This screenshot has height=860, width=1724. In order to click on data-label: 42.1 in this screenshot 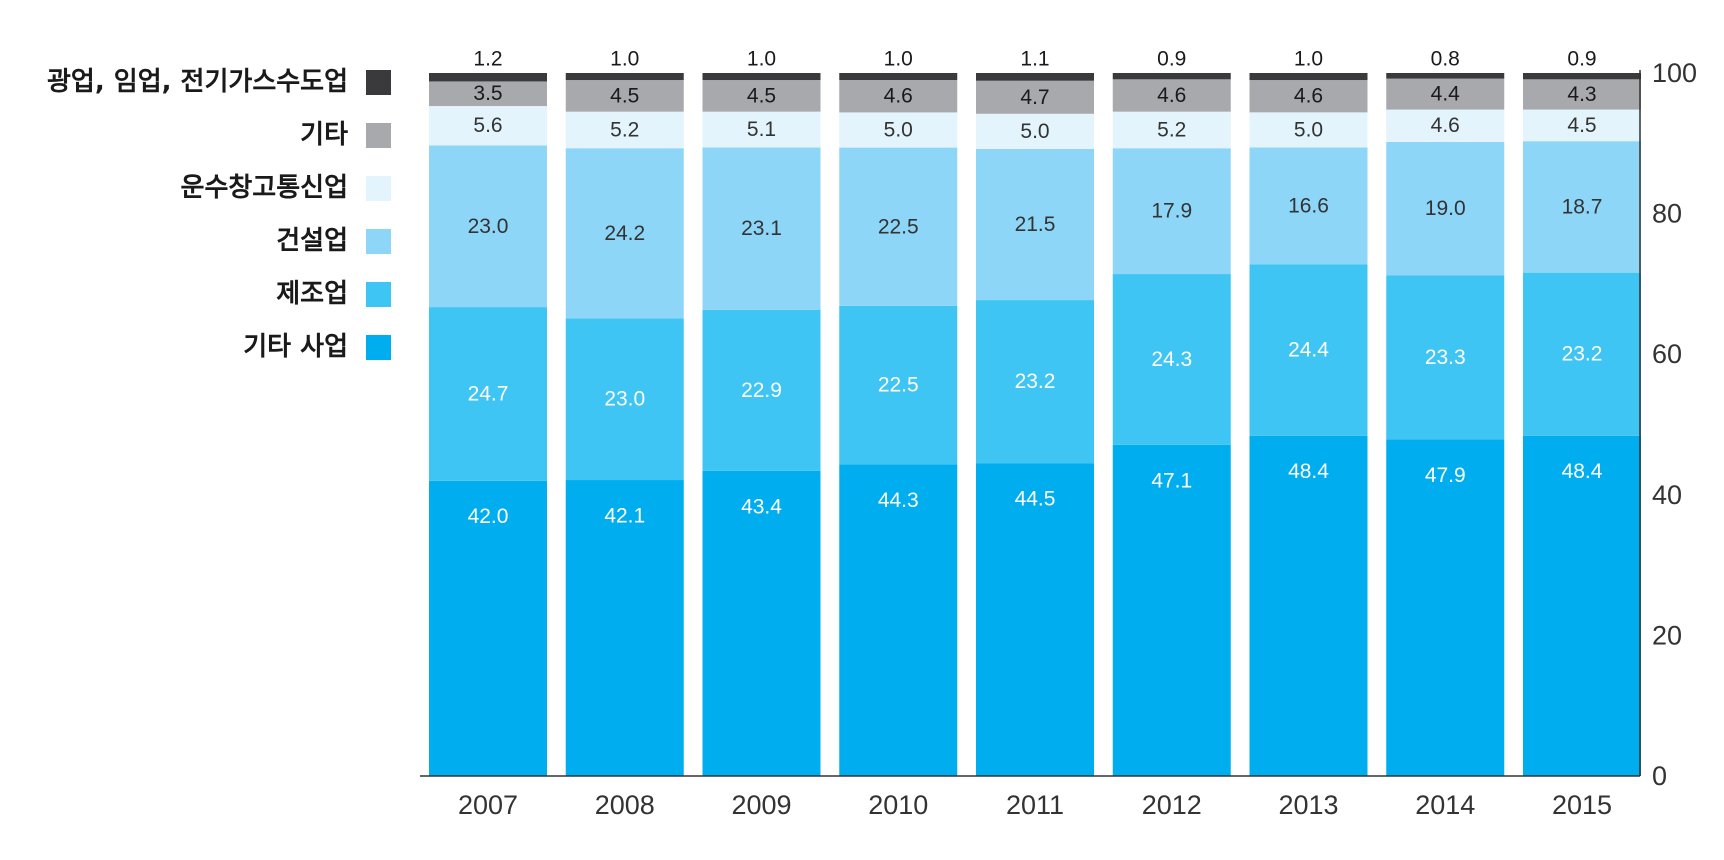, I will do `click(624, 516)`.